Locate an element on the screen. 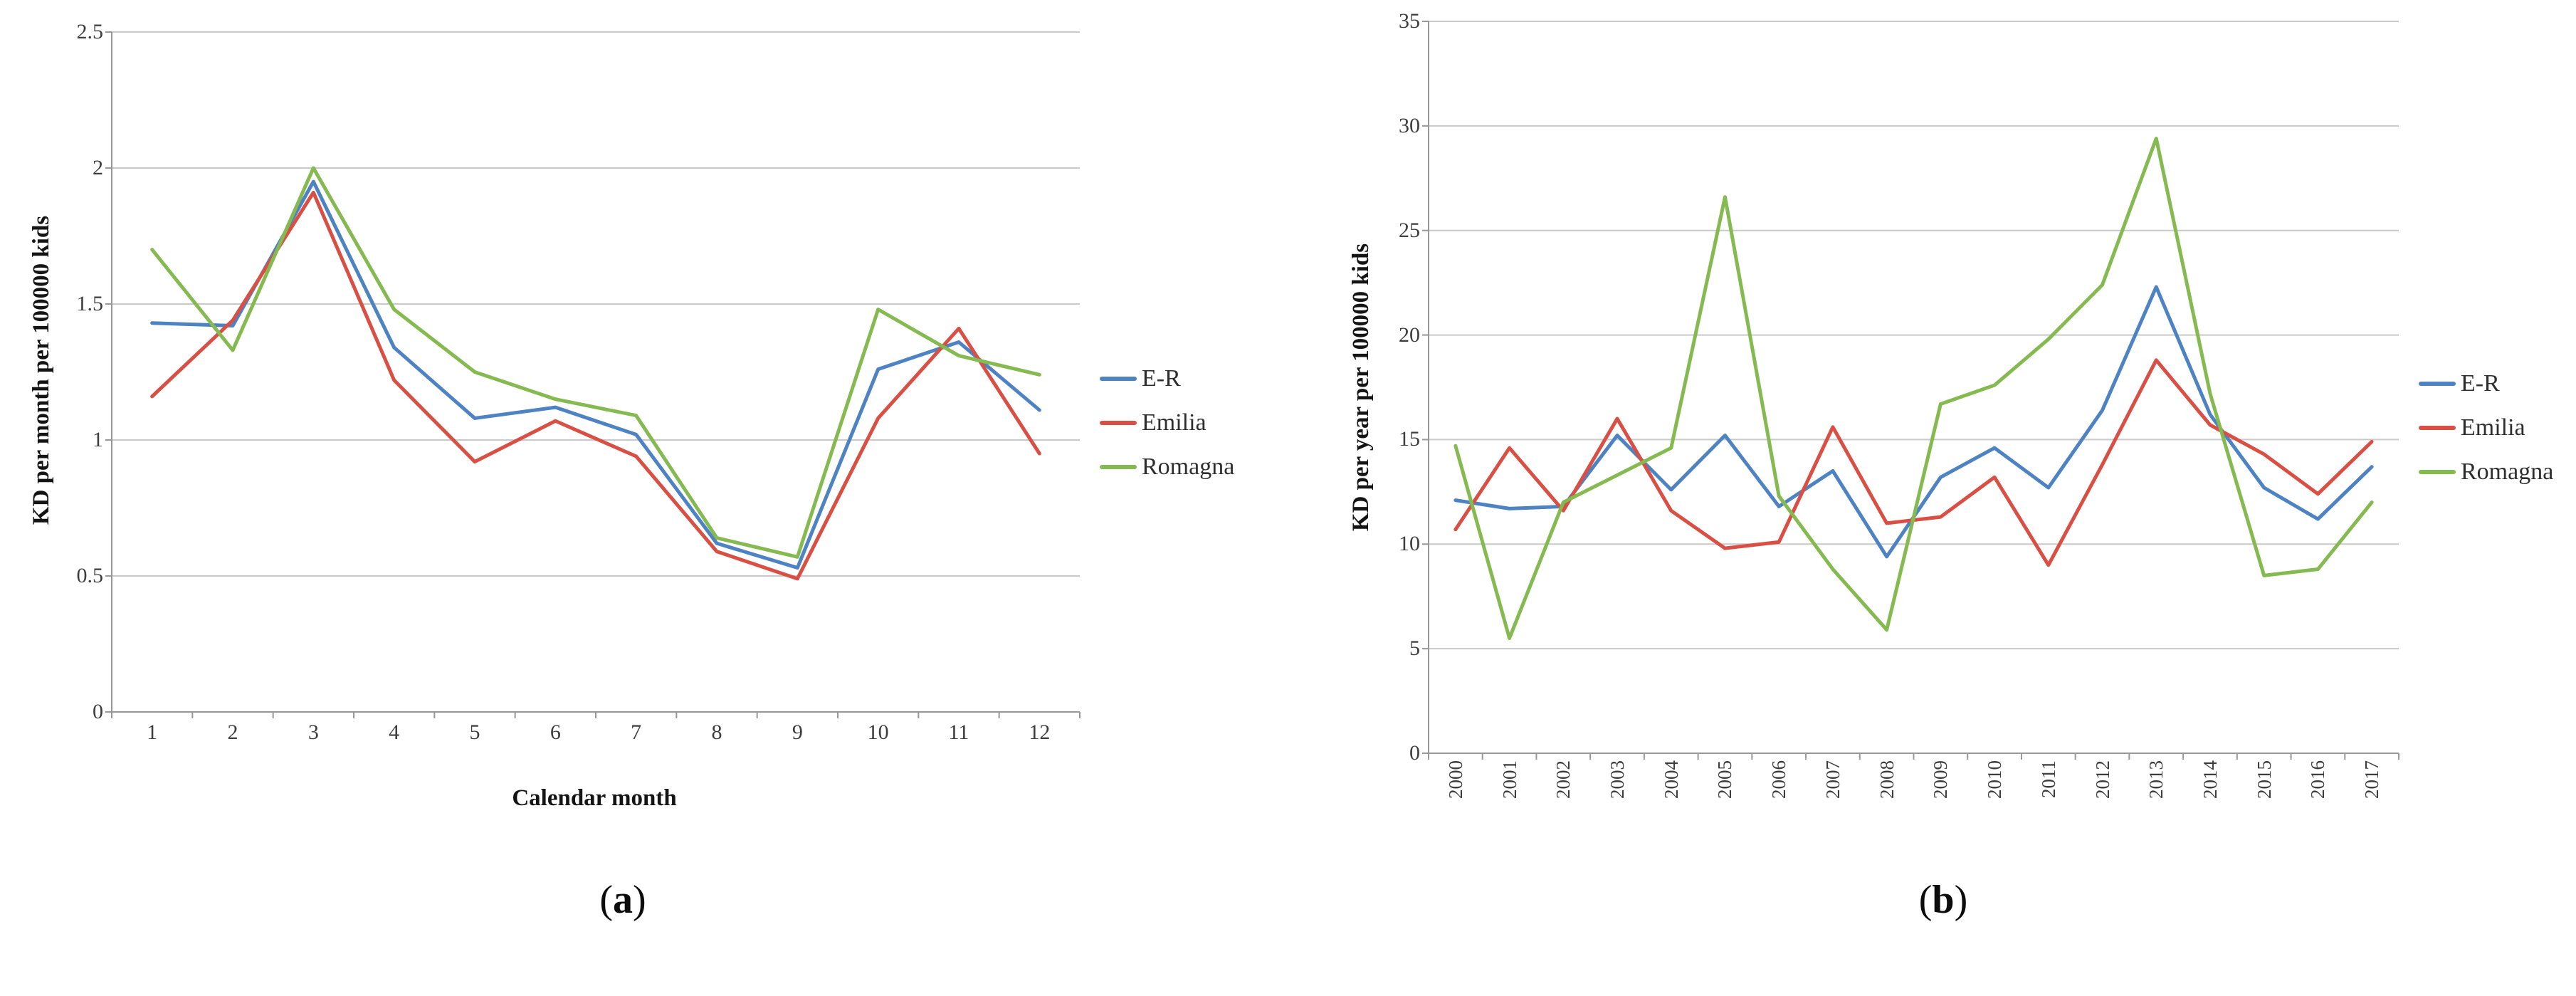 This screenshot has height=996, width=2576. y-tick-label: 0.5 is located at coordinates (90, 575).